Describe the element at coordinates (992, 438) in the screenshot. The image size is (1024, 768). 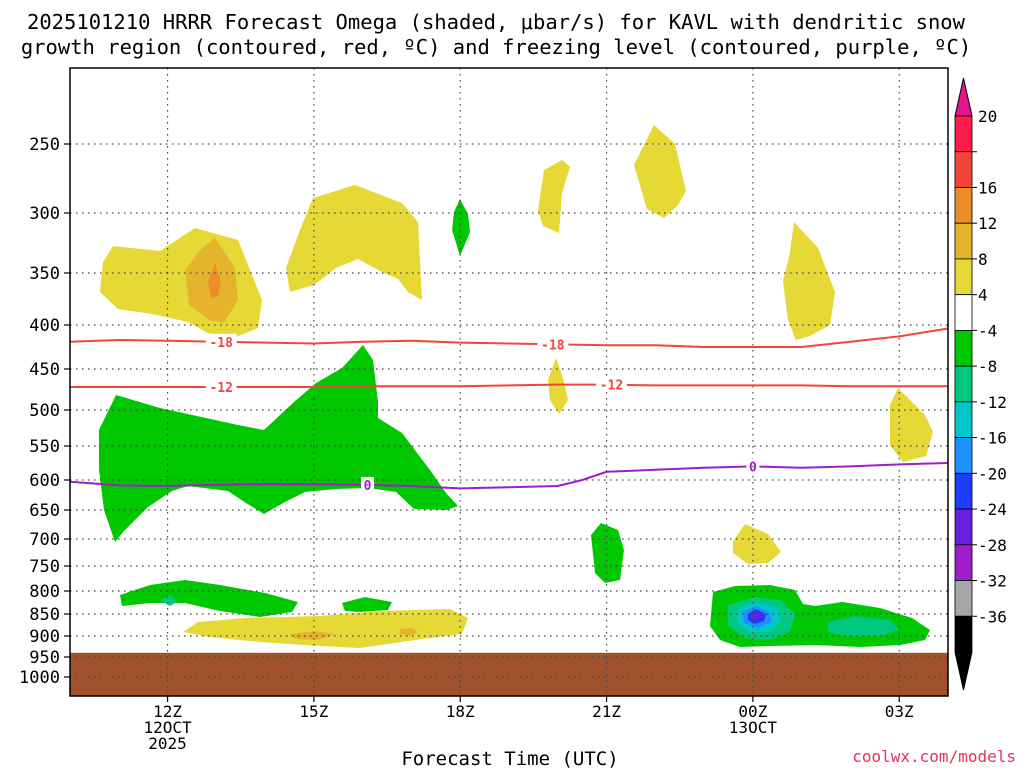
I see `colorbar-label: -16` at that location.